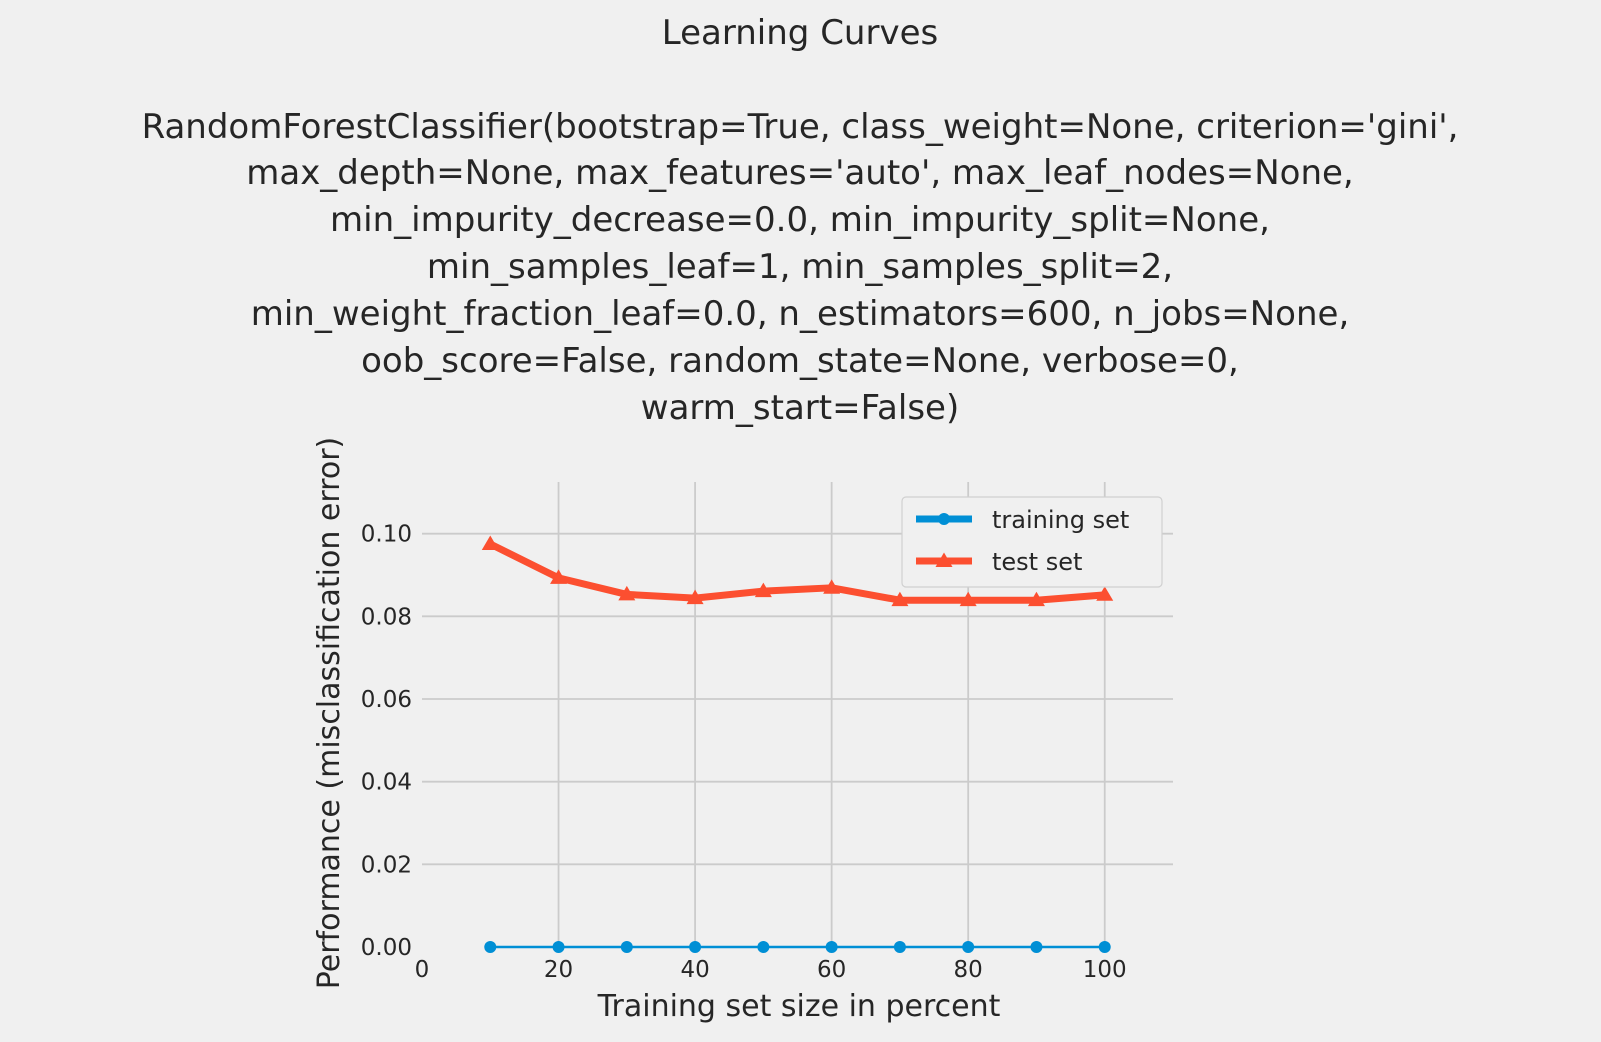 This screenshot has width=1601, height=1042. What do you see at coordinates (831, 970) in the screenshot?
I see `x-tick-label: 60` at bounding box center [831, 970].